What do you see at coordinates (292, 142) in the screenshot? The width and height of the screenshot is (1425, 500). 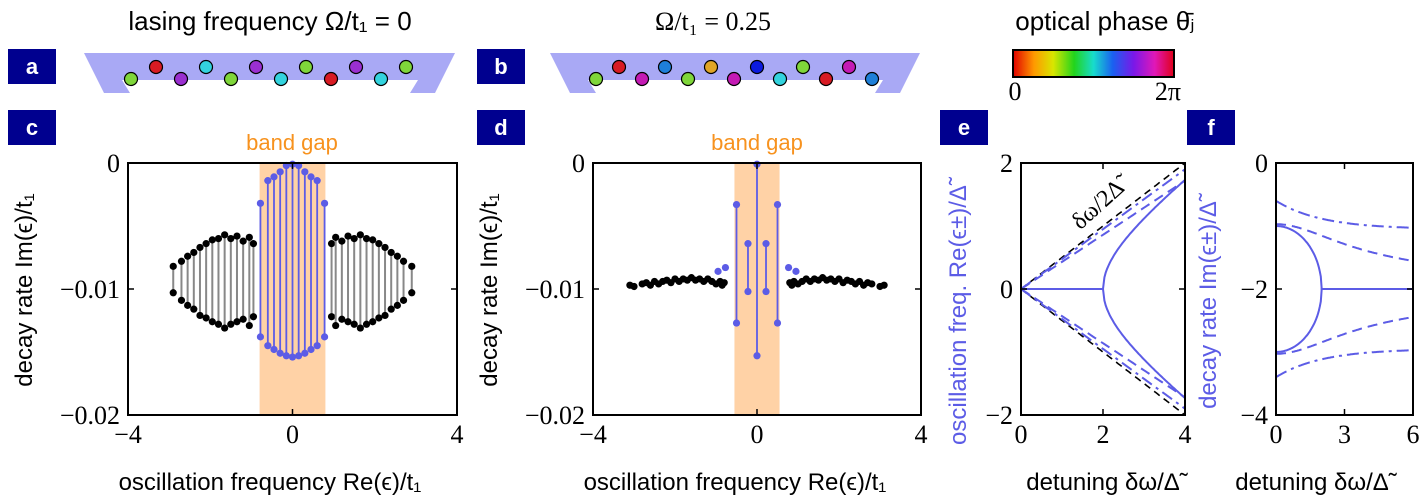 I see `band-gap-label-c: band gap` at bounding box center [292, 142].